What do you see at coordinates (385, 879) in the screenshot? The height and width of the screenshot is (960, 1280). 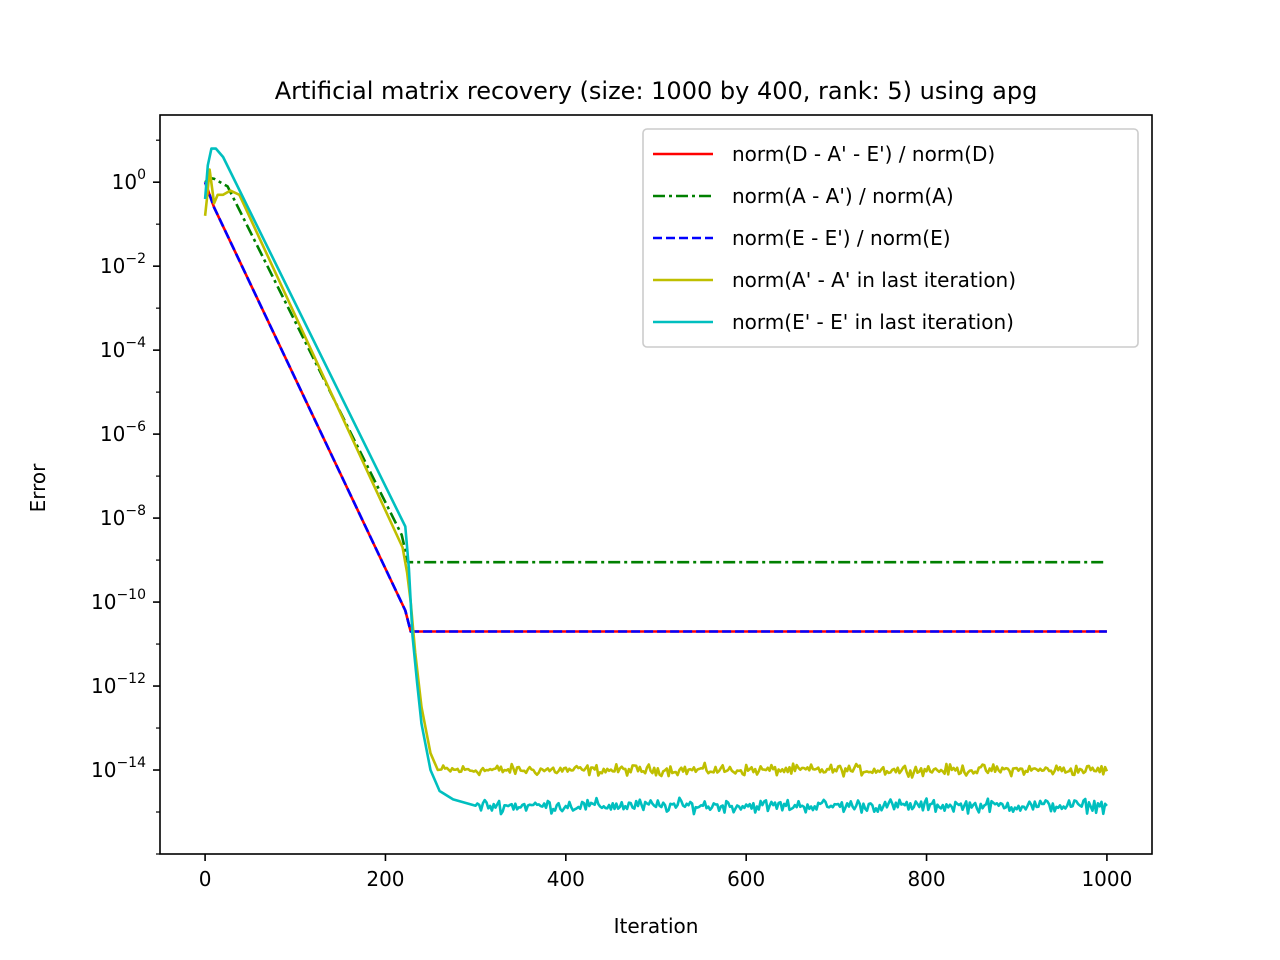 I see `x-tick-label: 200` at bounding box center [385, 879].